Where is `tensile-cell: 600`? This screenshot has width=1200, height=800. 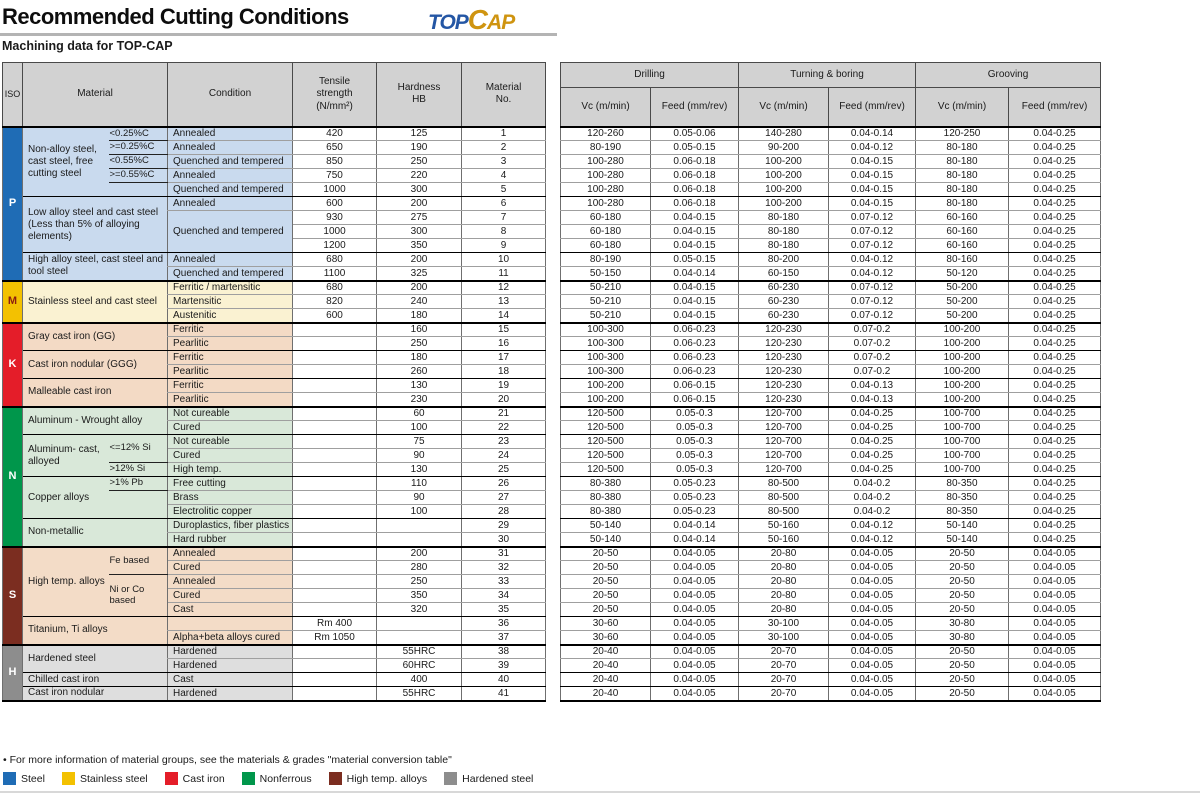
tensile-cell: 600 is located at coordinates (335, 316).